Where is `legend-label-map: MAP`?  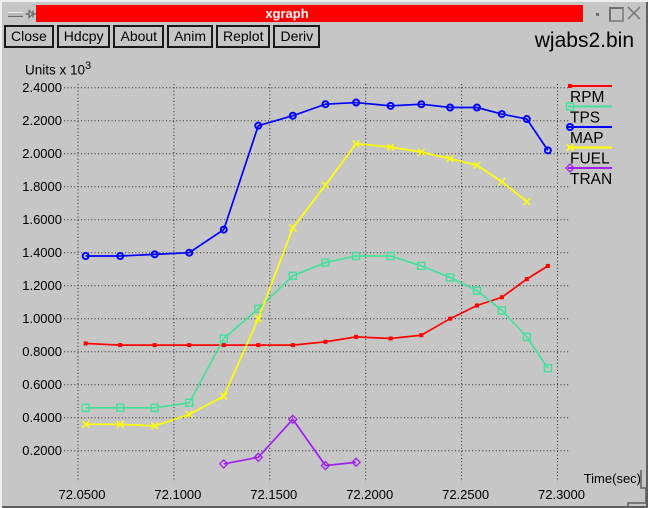
legend-label-map: MAP is located at coordinates (587, 138).